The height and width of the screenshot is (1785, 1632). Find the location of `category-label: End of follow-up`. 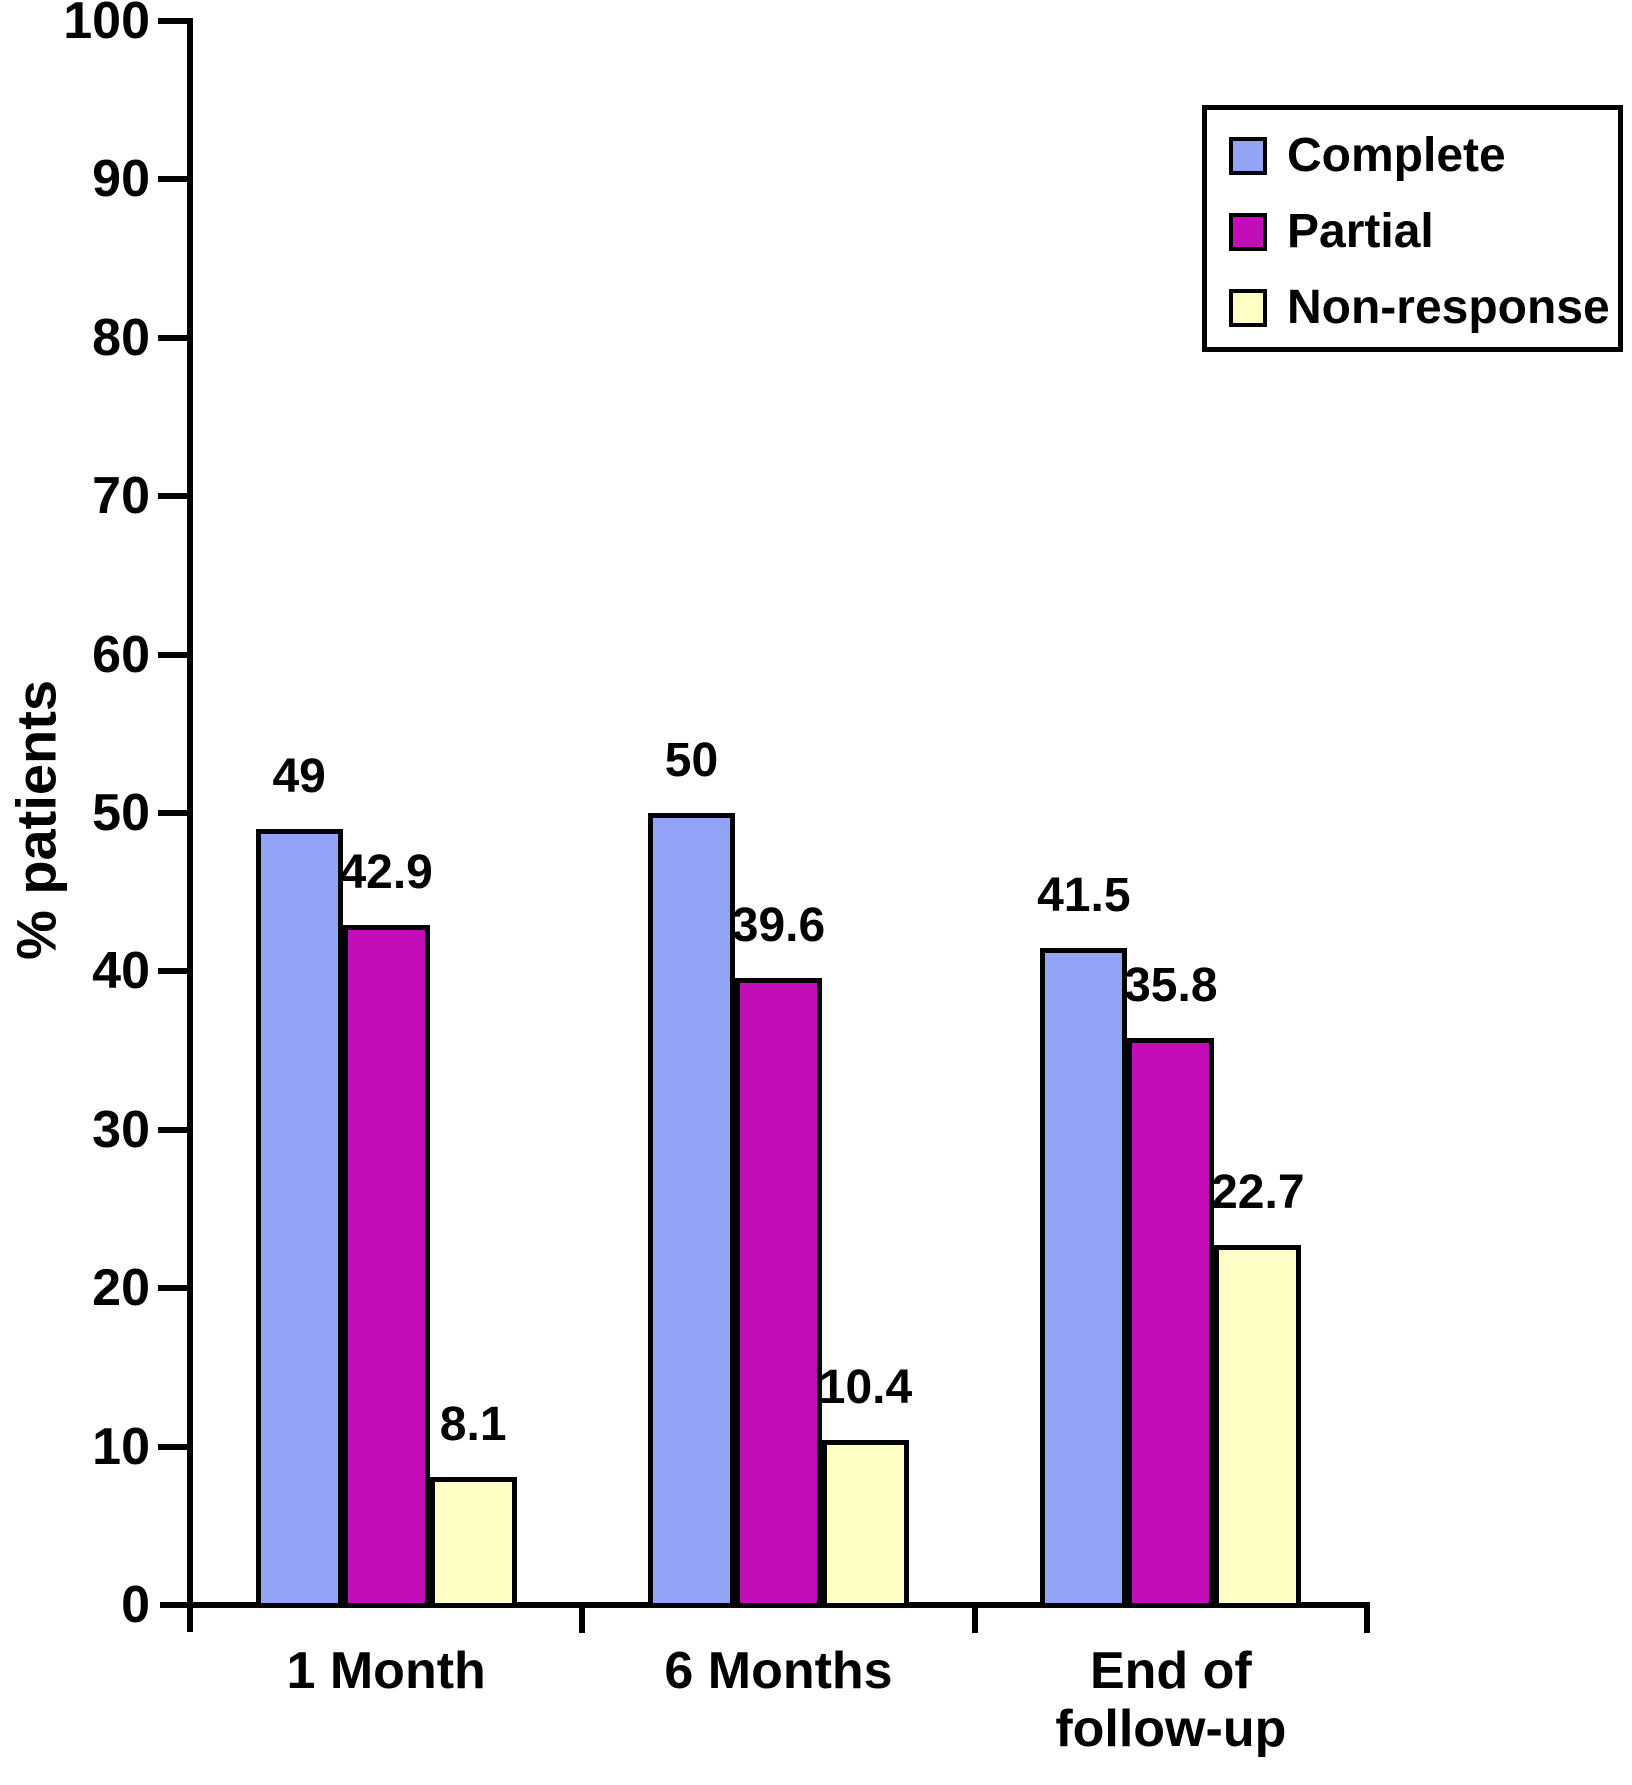

category-label: End of follow-up is located at coordinates (1171, 1700).